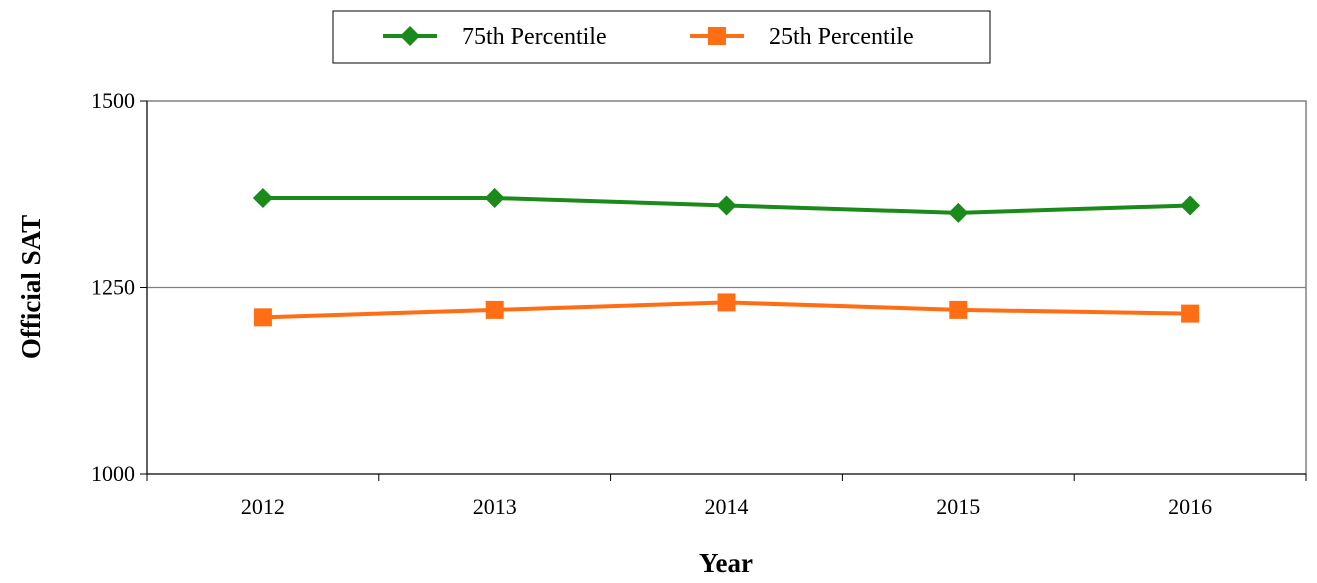  I want to click on series-75th-percentile, so click(726, 205).